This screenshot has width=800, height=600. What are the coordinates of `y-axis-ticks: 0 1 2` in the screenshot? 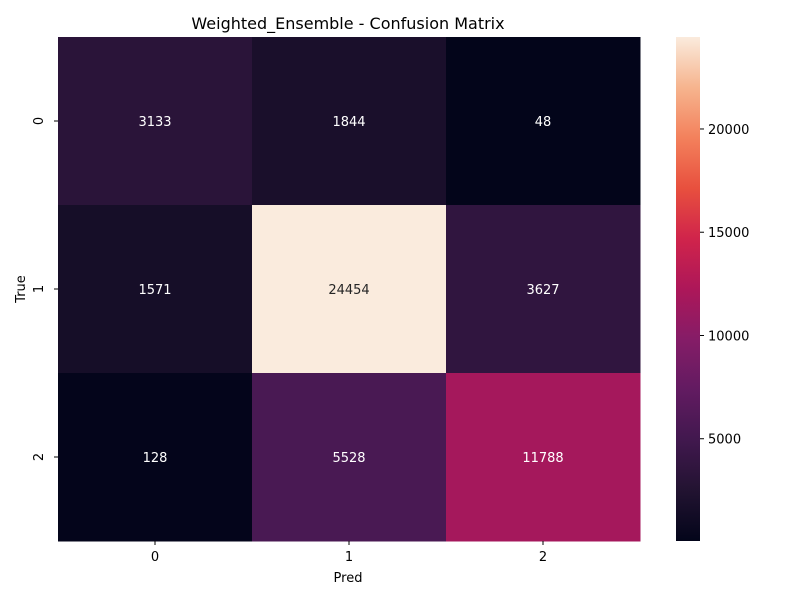 It's located at (45, 289).